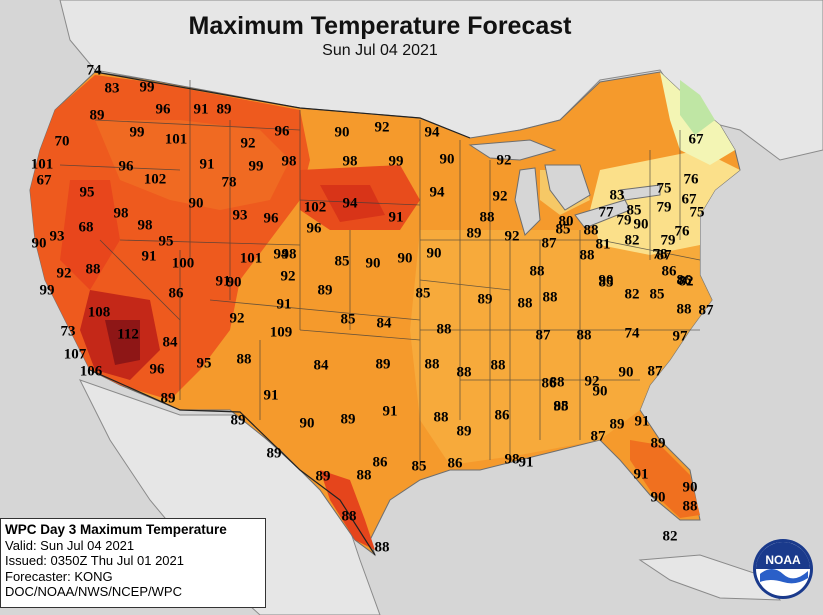 Image resolution: width=823 pixels, height=615 pixels. I want to click on noaa-logo-icon: NOAA, so click(783, 569).